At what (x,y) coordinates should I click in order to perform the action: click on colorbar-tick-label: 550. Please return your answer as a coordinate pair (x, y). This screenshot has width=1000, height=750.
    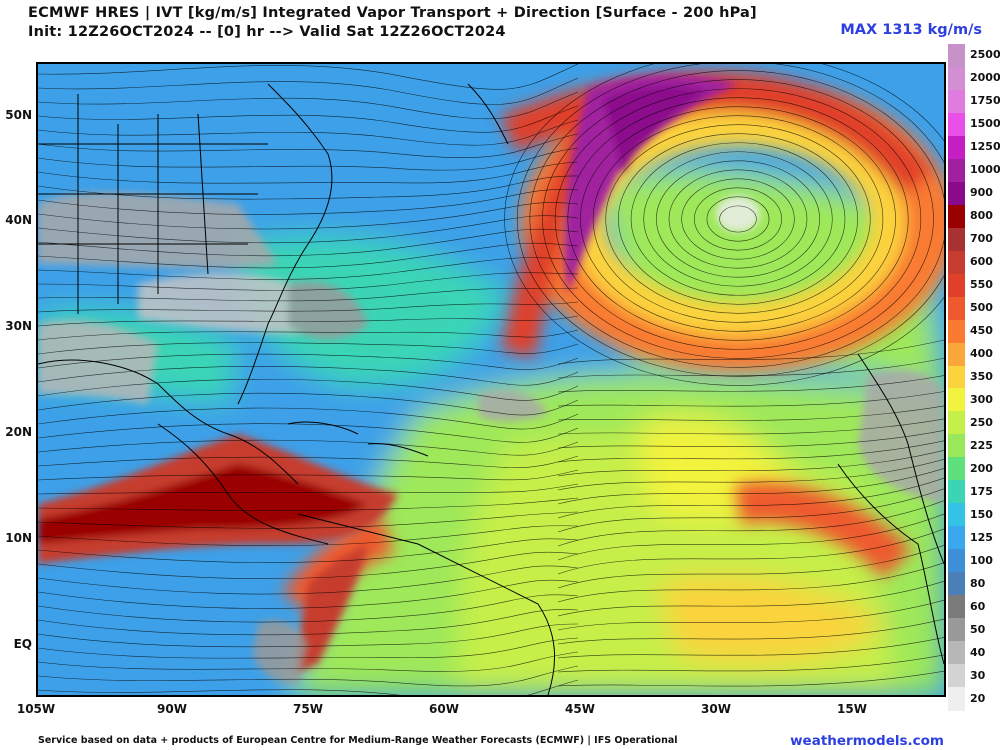
    Looking at the image, I should click on (981, 285).